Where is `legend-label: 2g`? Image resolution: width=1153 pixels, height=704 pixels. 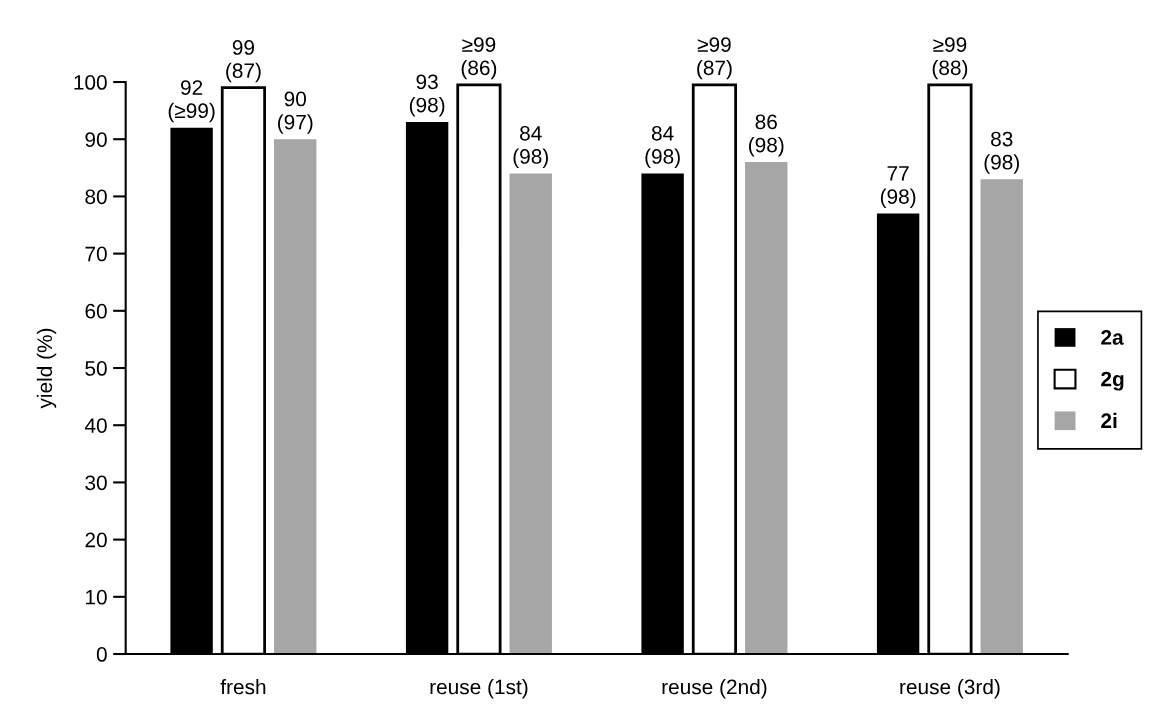
legend-label: 2g is located at coordinates (1112, 381).